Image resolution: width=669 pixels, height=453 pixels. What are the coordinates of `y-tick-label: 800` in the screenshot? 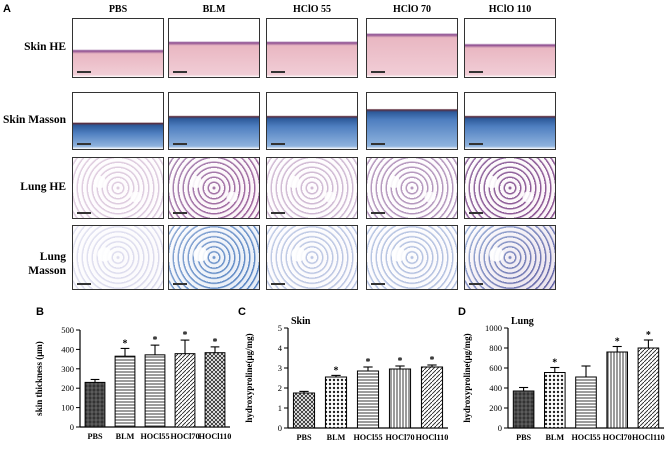 It's located at (495, 348).